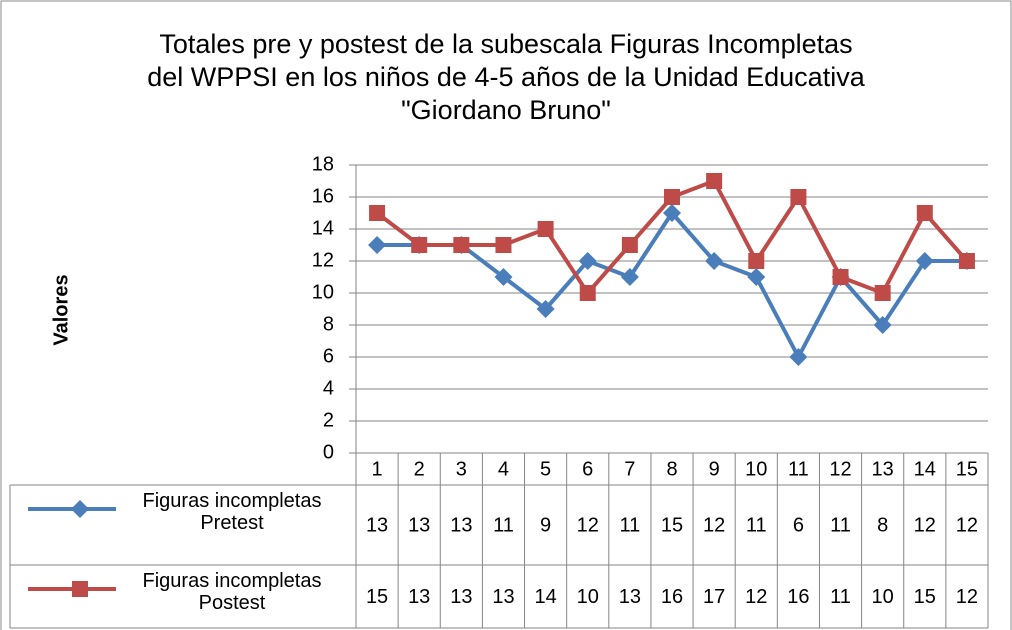 The image size is (1012, 630). What do you see at coordinates (587, 469) in the screenshot?
I see `x-tick-label: 6` at bounding box center [587, 469].